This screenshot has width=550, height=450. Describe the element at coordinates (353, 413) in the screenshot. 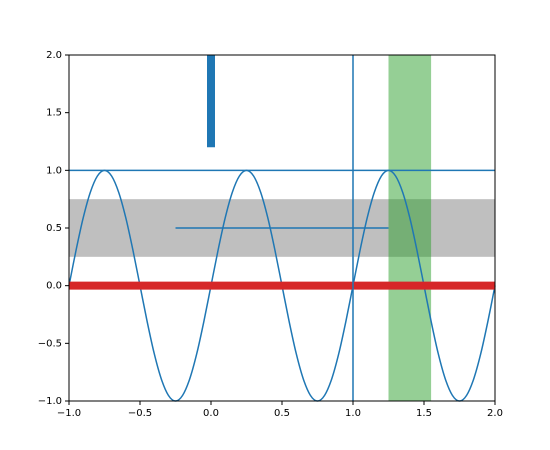

I see `x-tick-label: 1.0` at that location.